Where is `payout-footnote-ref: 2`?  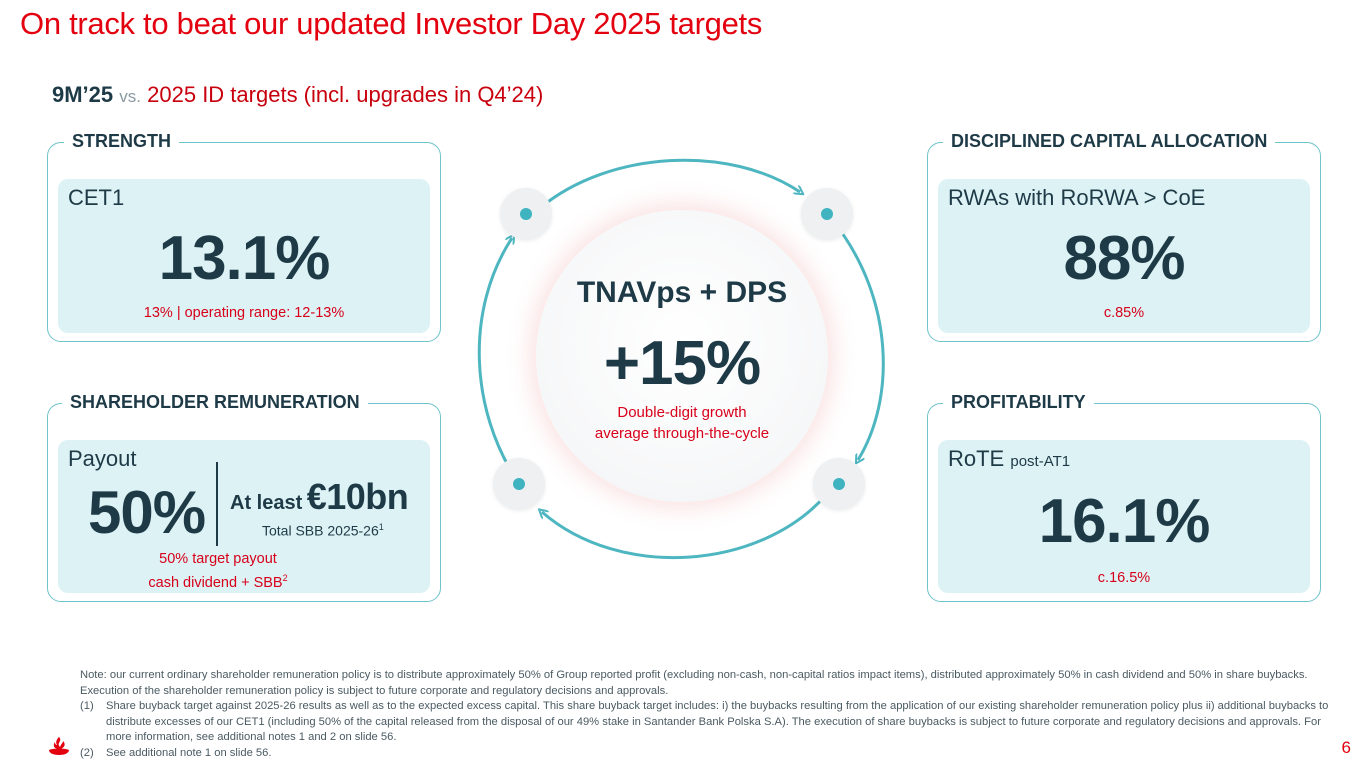
payout-footnote-ref: 2 is located at coordinates (285, 578).